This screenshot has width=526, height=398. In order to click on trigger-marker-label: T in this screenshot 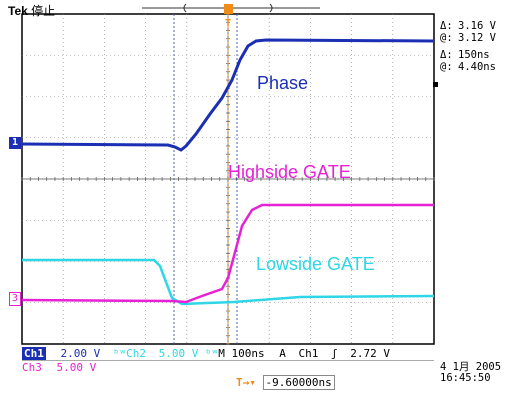, I will do `click(228, 23)`.